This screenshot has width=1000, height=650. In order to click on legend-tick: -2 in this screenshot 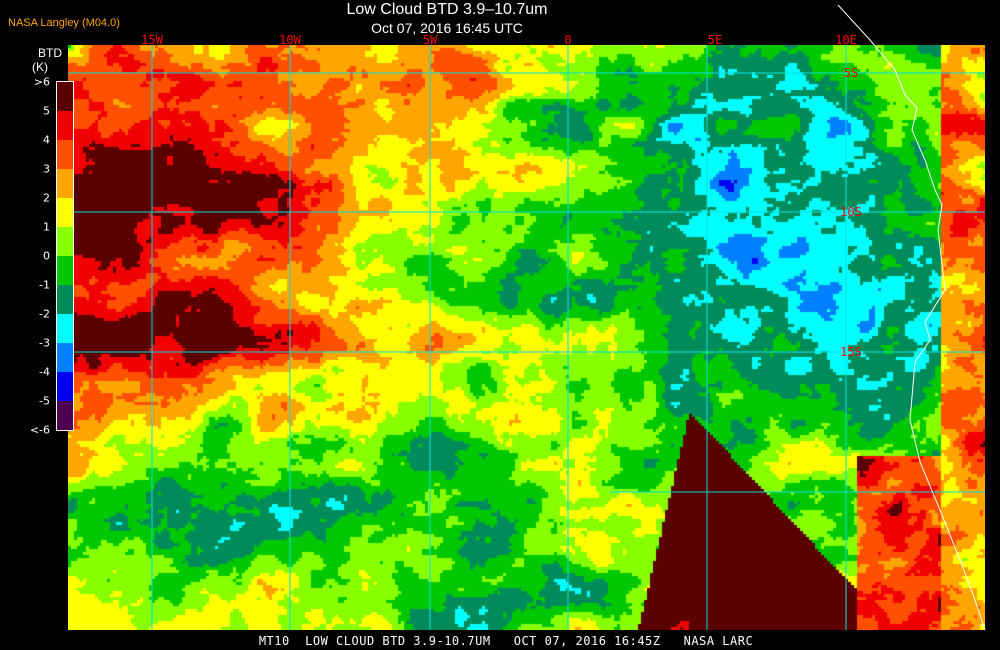, I will do `click(44, 314)`.